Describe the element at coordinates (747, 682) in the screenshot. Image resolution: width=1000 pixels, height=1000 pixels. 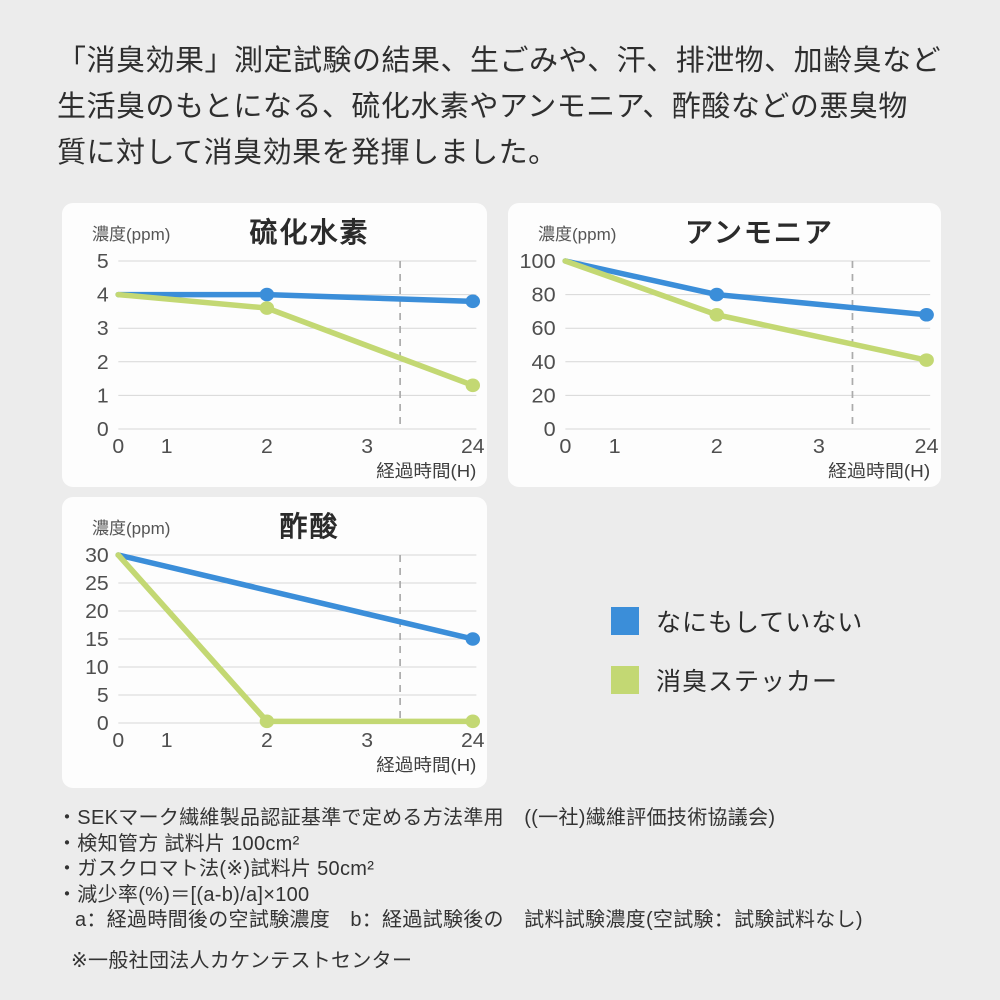
I see `legend-label: 消臭ステッカー` at that location.